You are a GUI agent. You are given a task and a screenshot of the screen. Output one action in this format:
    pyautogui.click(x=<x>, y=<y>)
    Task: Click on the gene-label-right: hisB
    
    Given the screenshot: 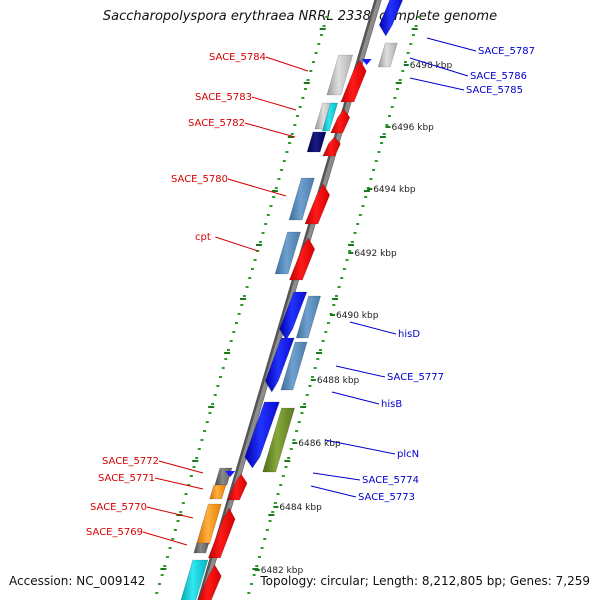 What is the action you would take?
    pyautogui.click(x=391, y=404)
    